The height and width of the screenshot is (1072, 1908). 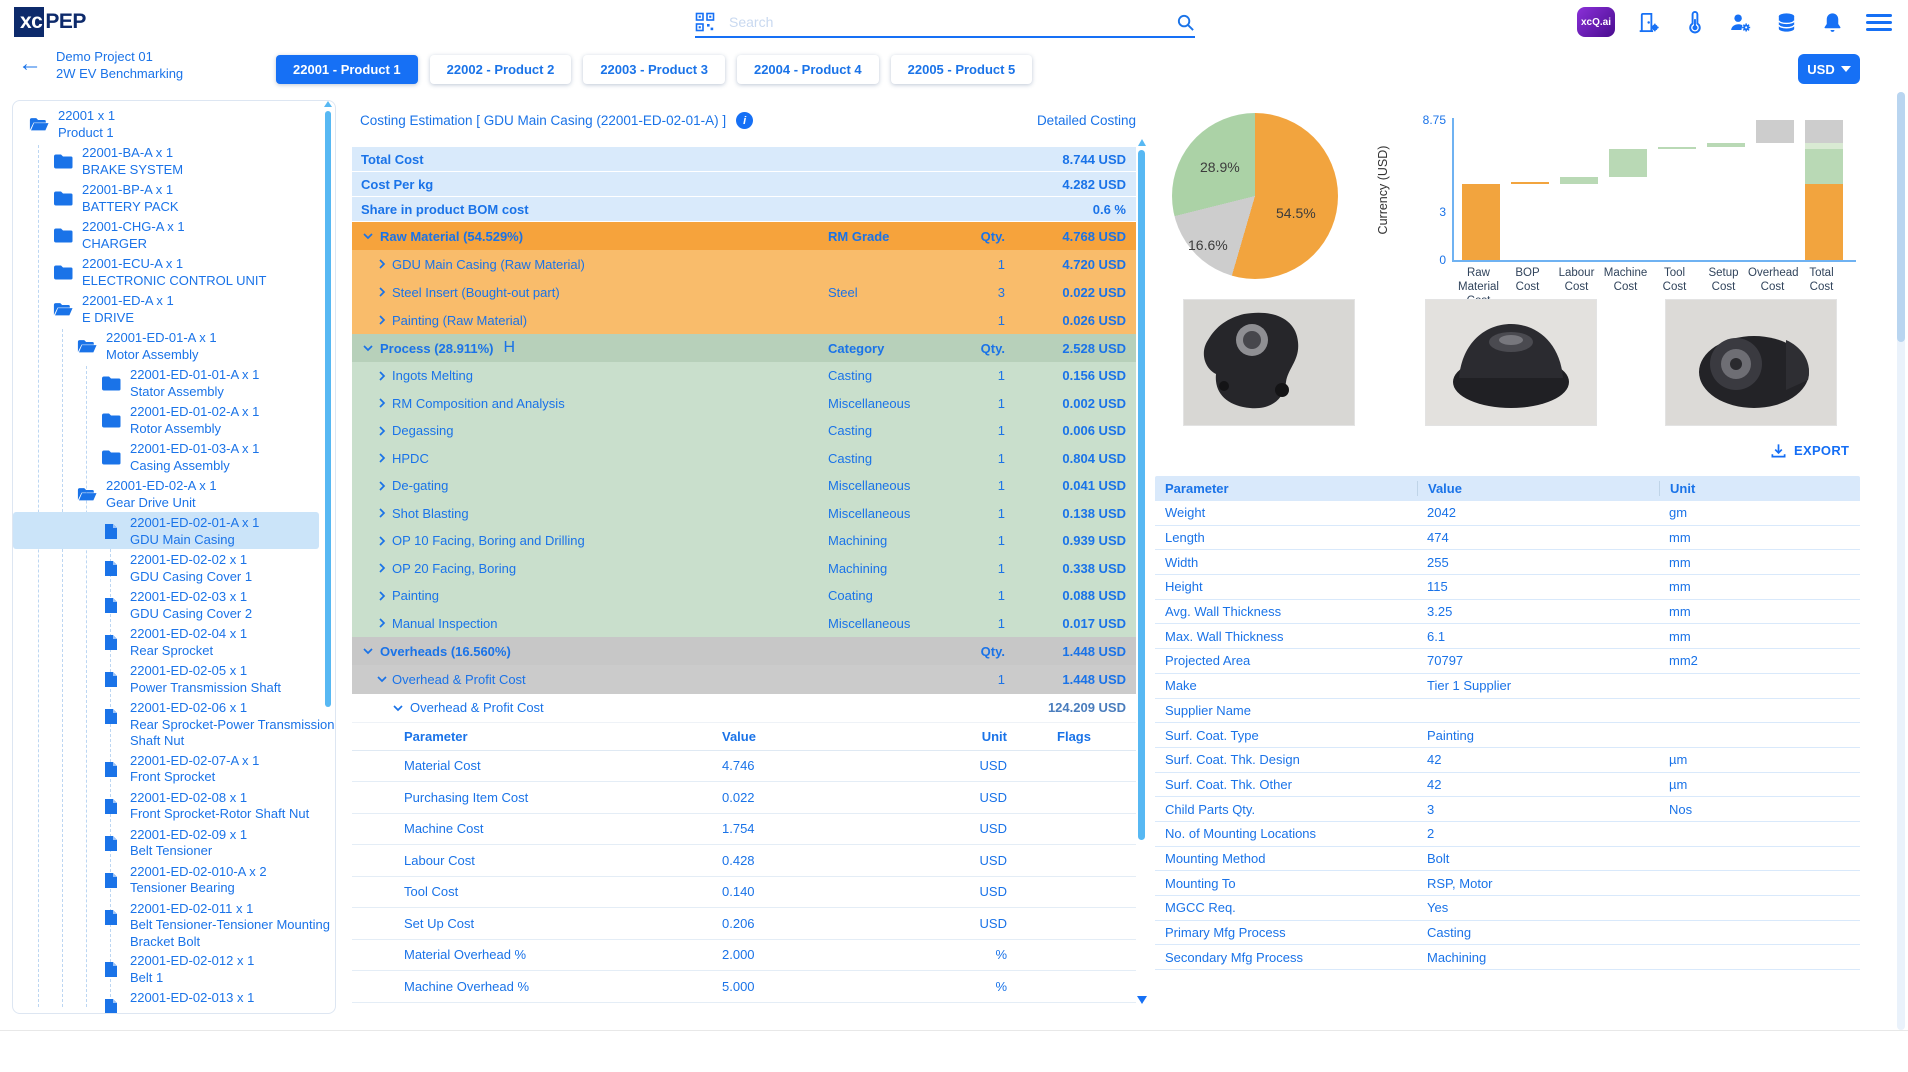 I want to click on sidebar-scrollbar, so click(x=328, y=409).